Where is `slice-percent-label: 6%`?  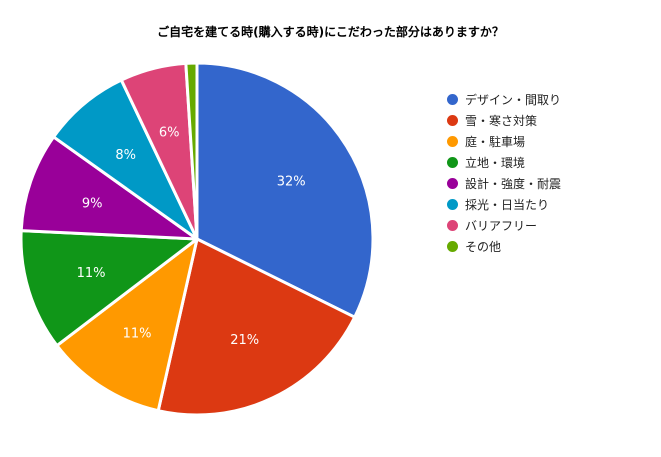
slice-percent-label: 6% is located at coordinates (169, 133).